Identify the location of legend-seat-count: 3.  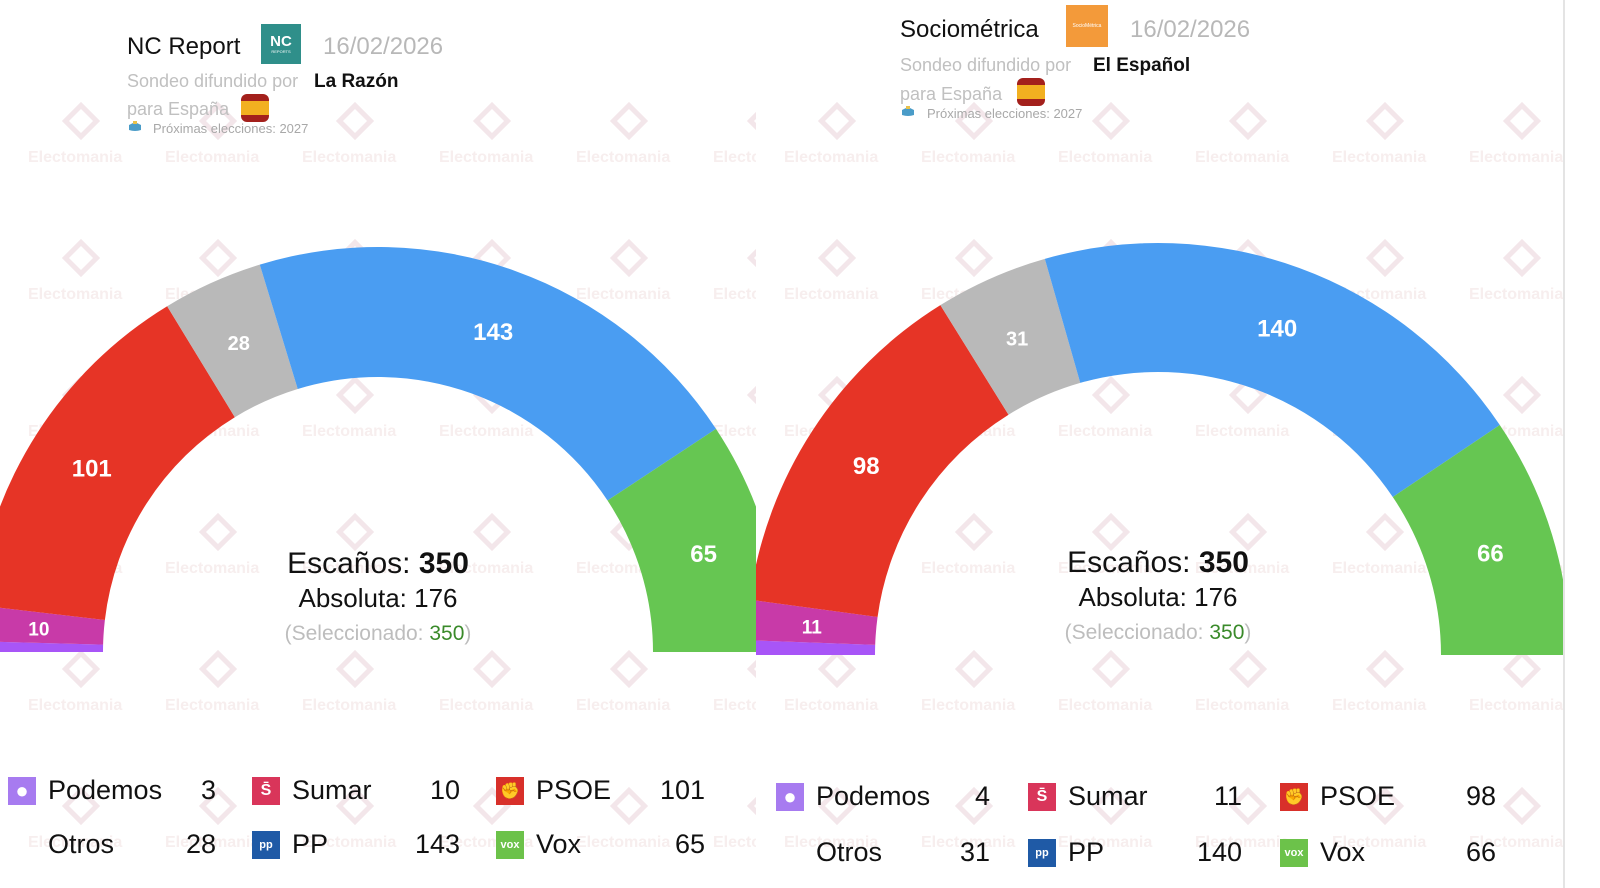
(208, 790).